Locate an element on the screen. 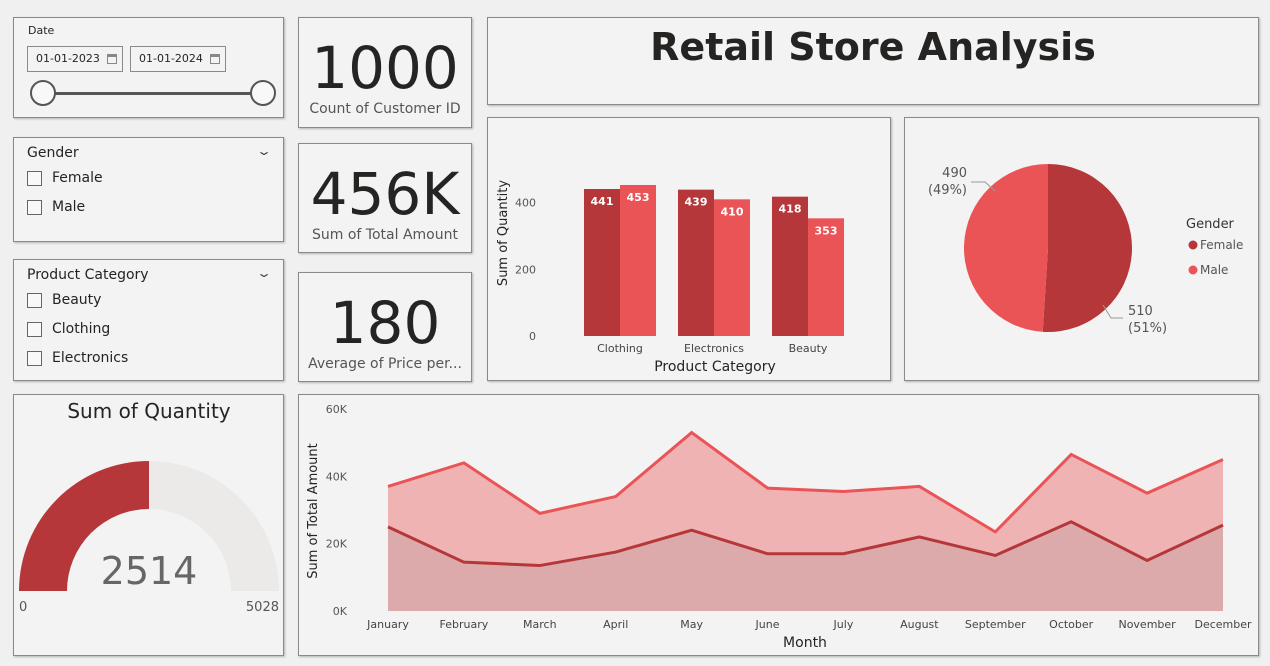 This screenshot has width=1270, height=666. kpi-value: 1000 is located at coordinates (385, 68).